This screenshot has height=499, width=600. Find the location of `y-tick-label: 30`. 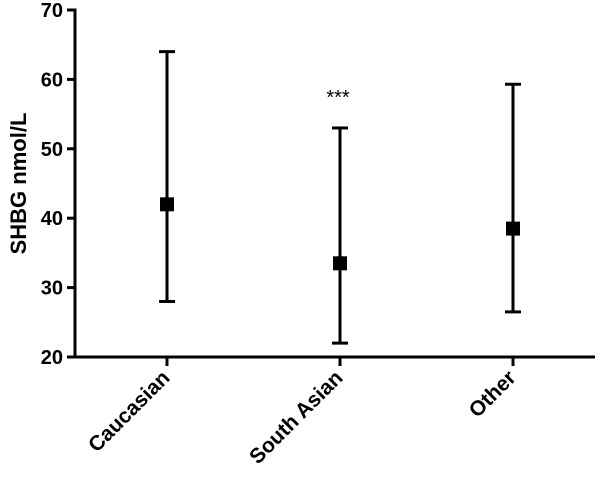

y-tick-label: 30 is located at coordinates (52, 289).